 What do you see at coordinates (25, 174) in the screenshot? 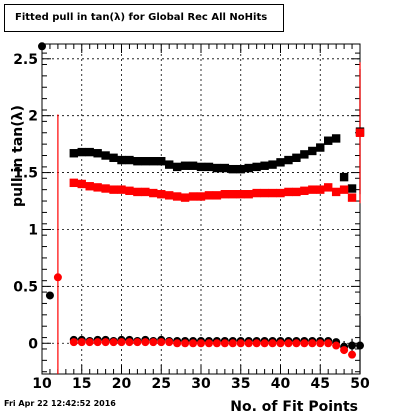
I see `y-tick-label: 1.5` at bounding box center [25, 174].